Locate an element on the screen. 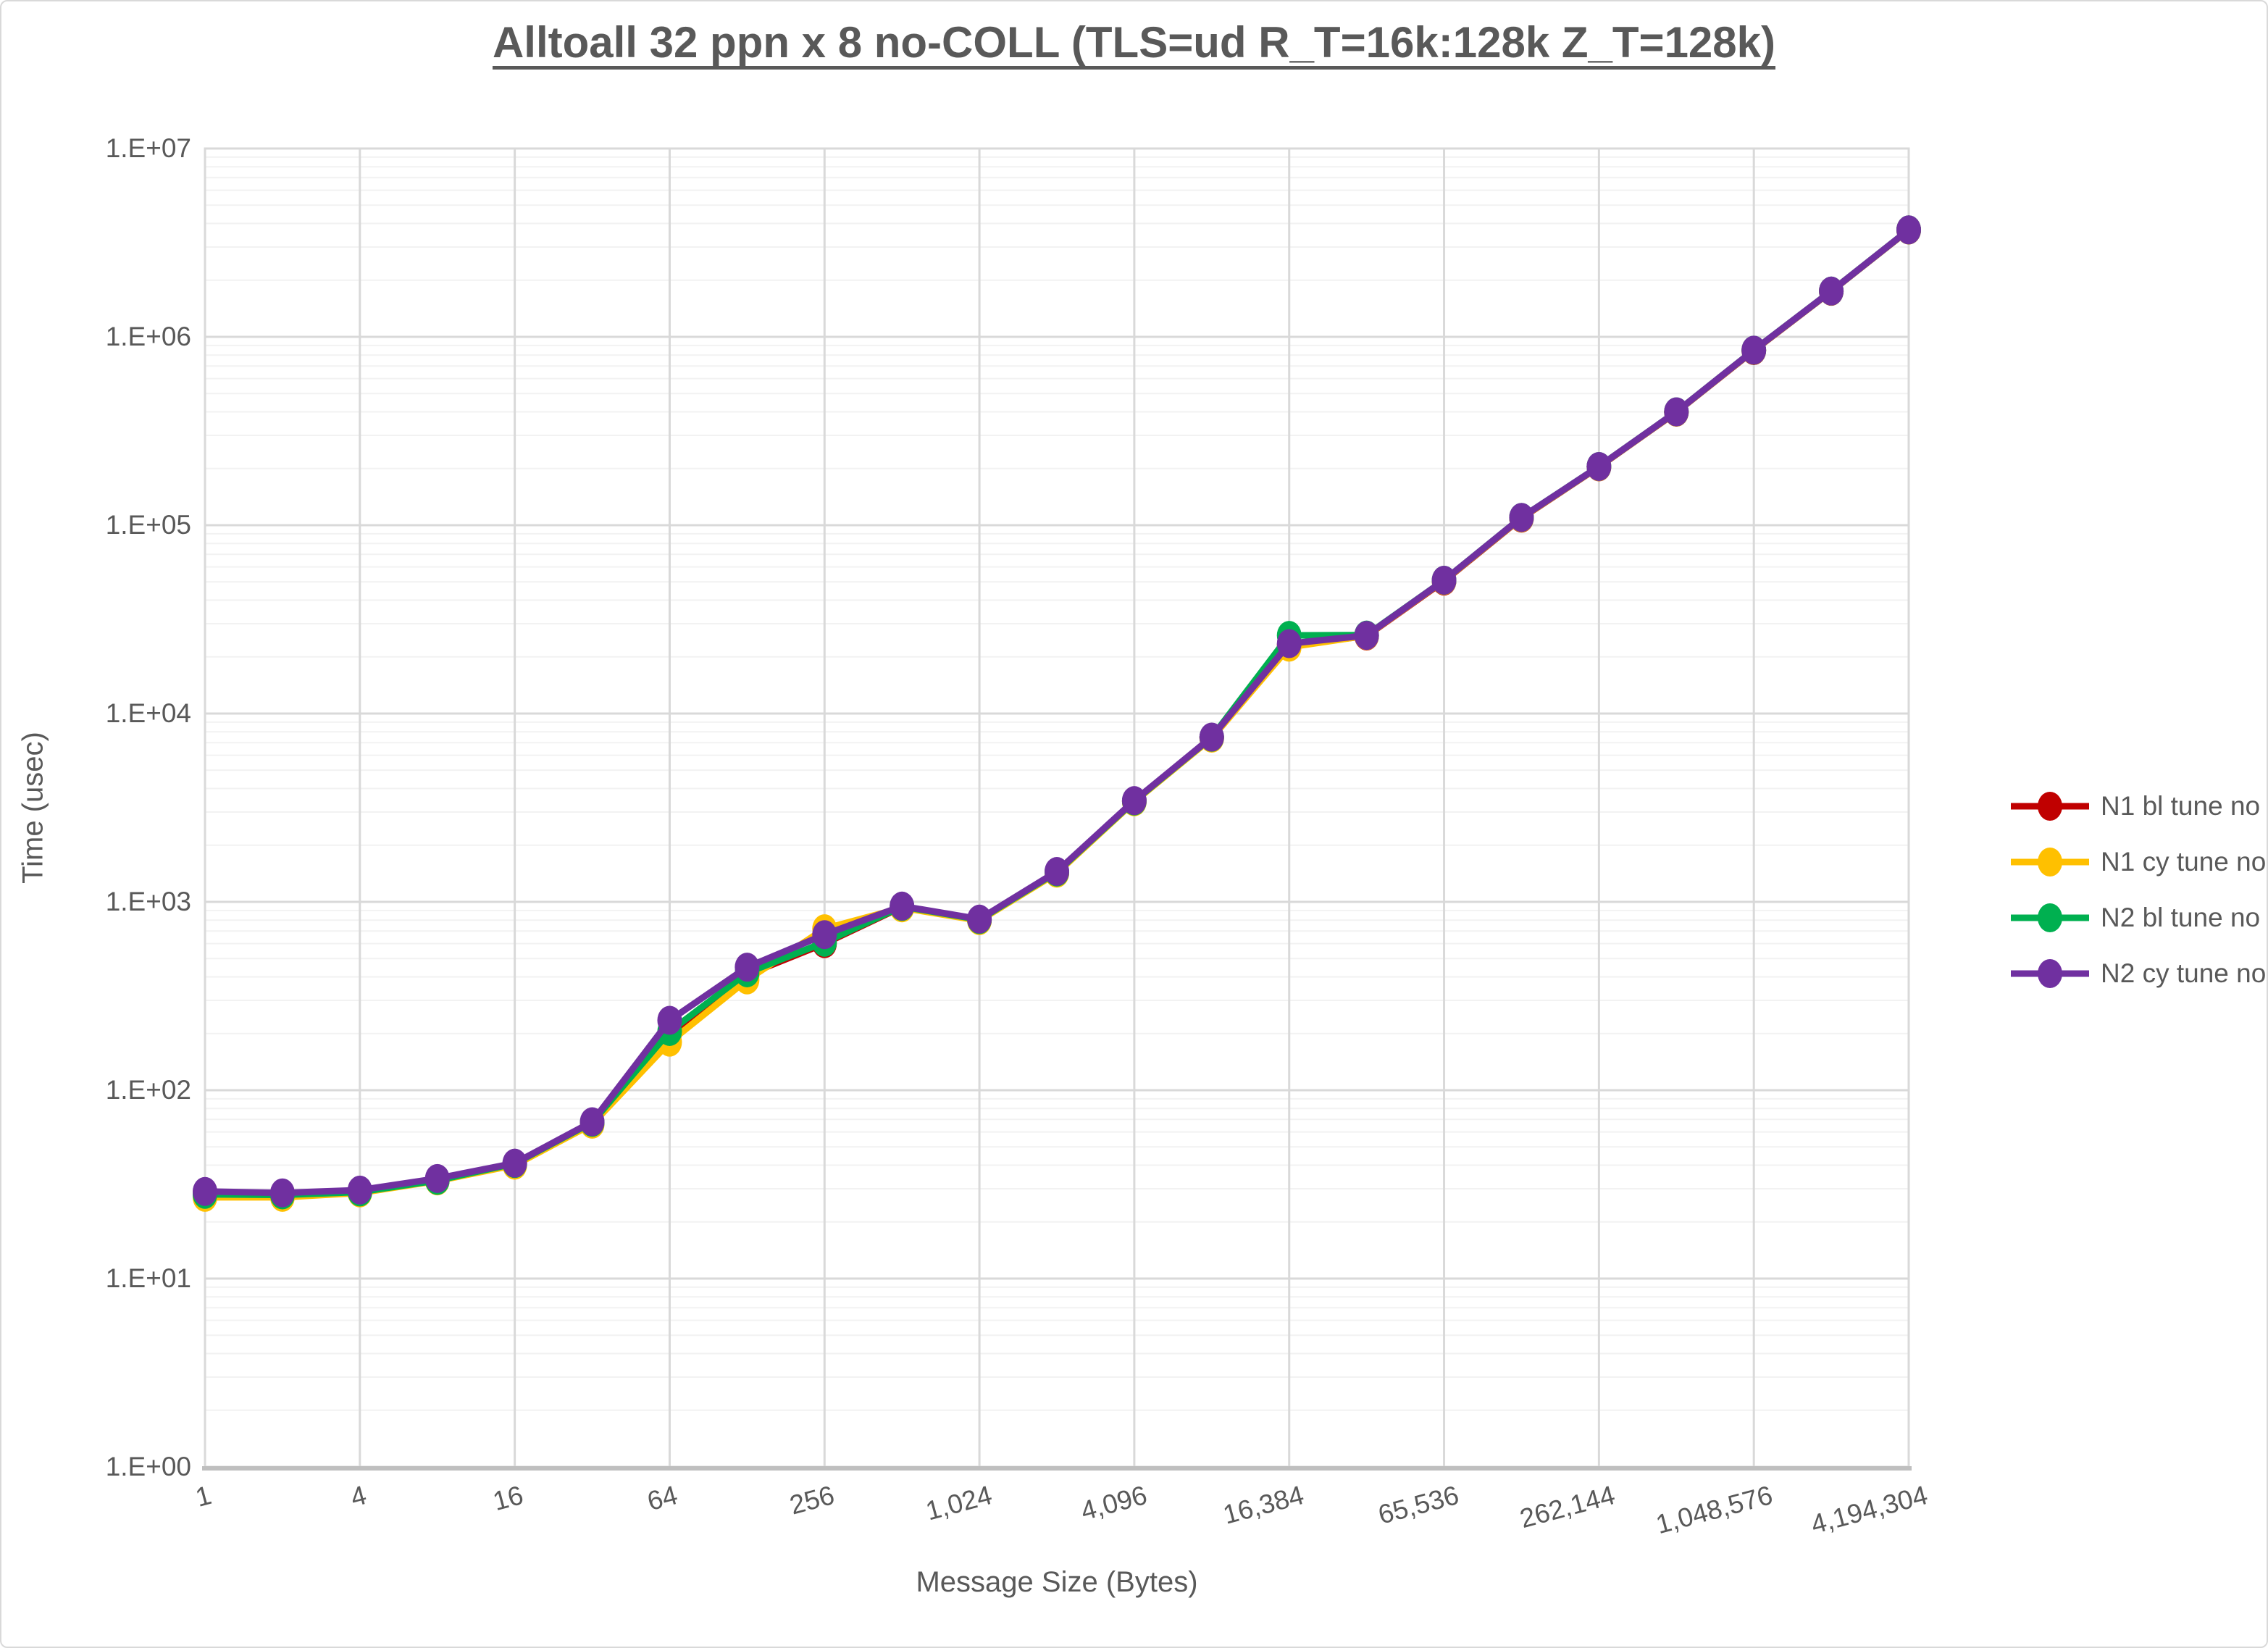 The height and width of the screenshot is (1648, 2268). y-tick-label: 1.E+04 is located at coordinates (148, 713).